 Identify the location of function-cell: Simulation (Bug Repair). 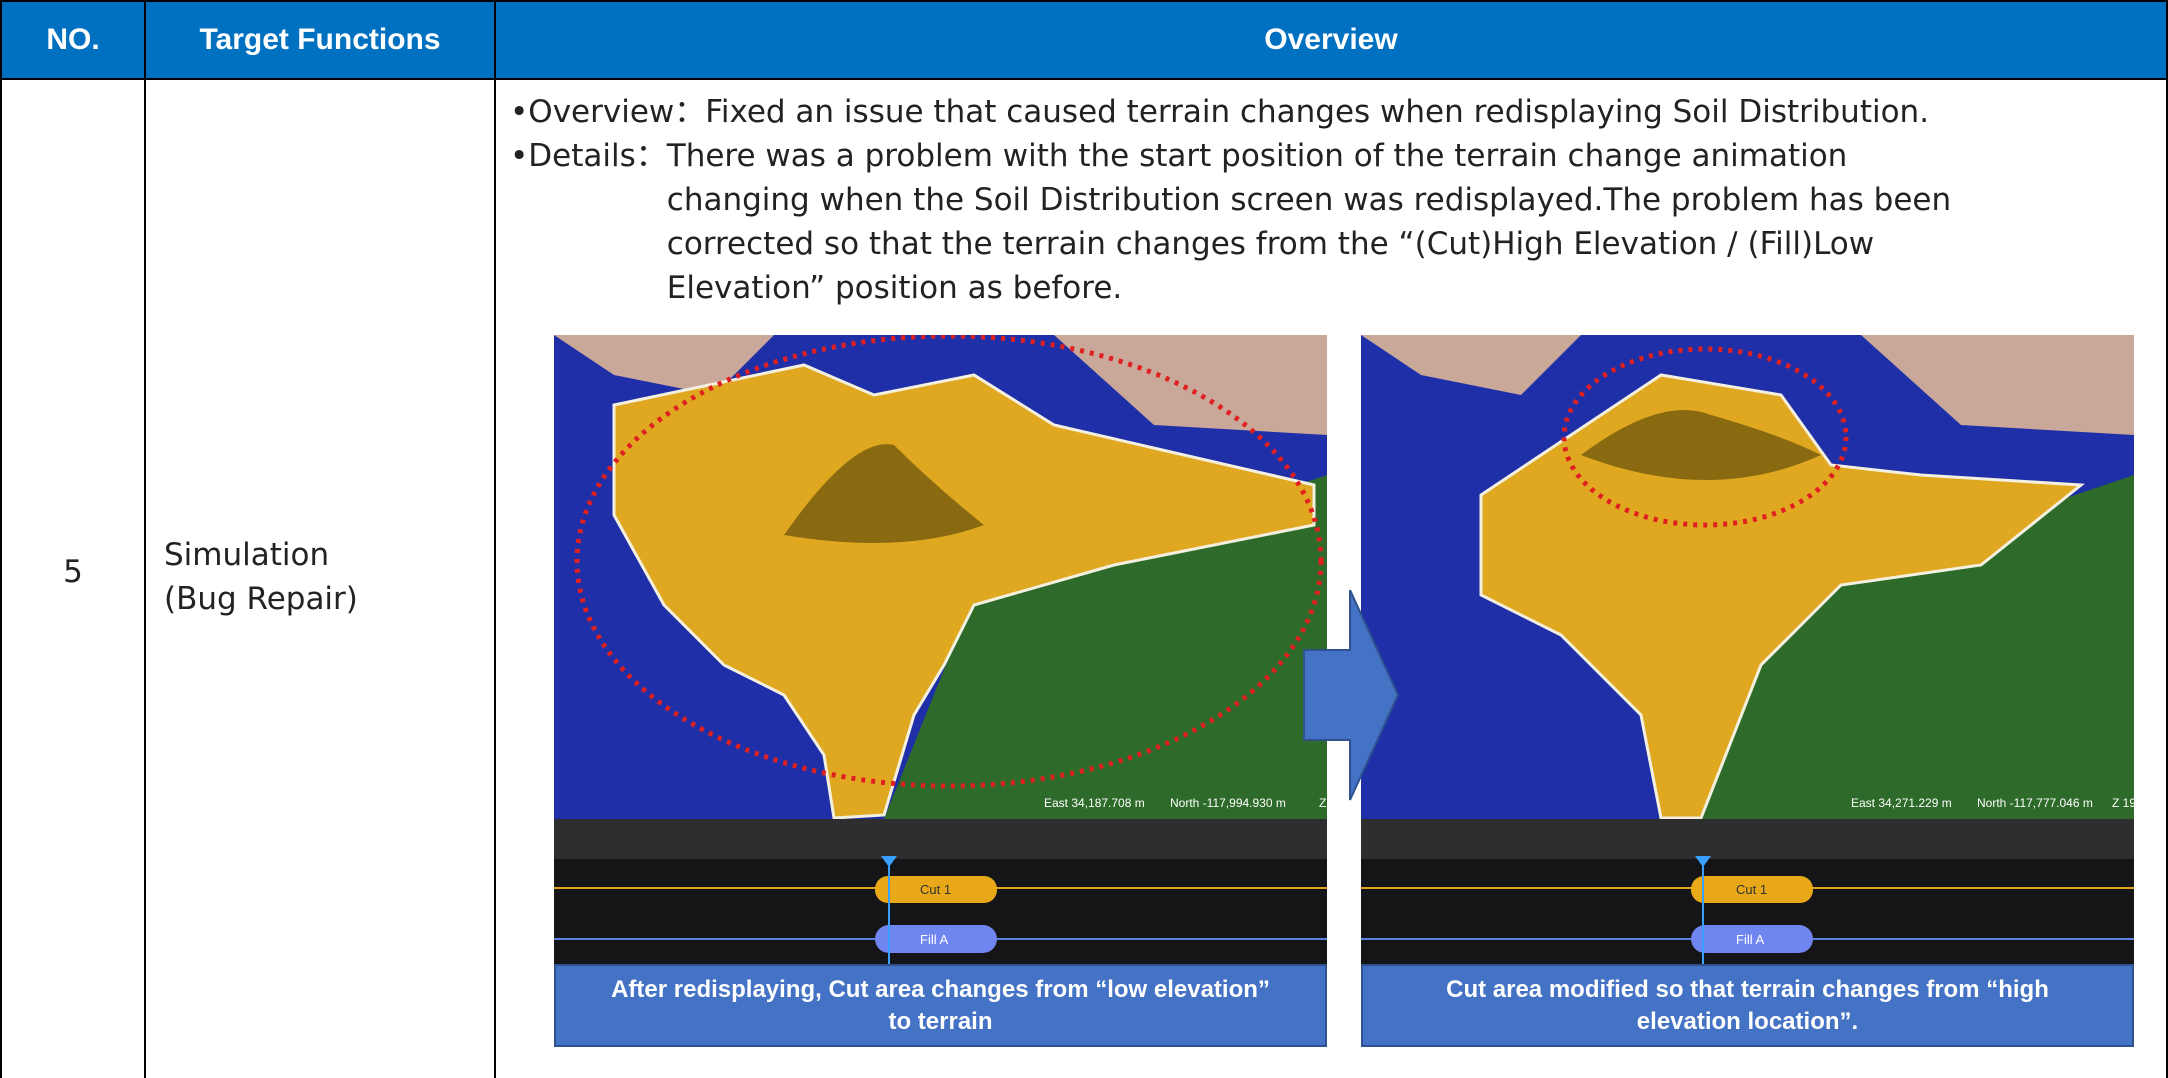
(319, 579).